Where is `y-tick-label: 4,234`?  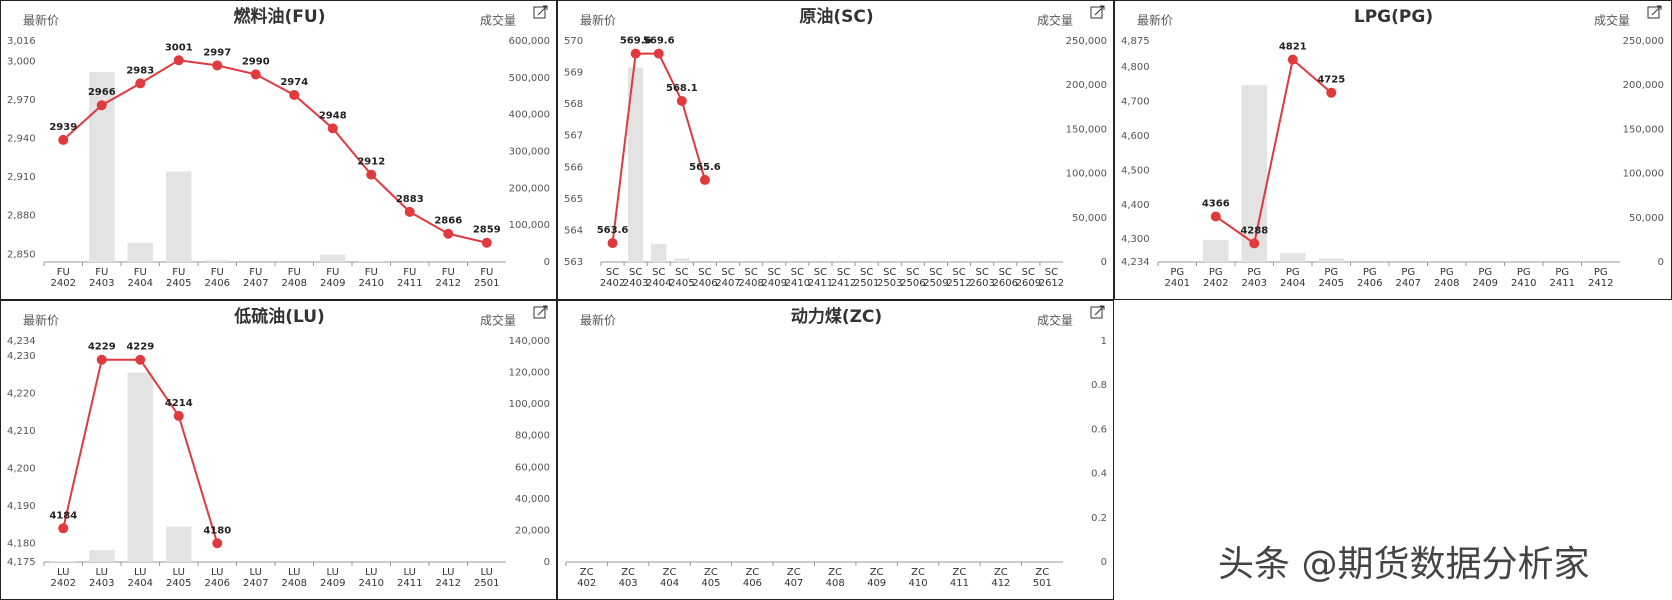
y-tick-label: 4,234 is located at coordinates (21, 341).